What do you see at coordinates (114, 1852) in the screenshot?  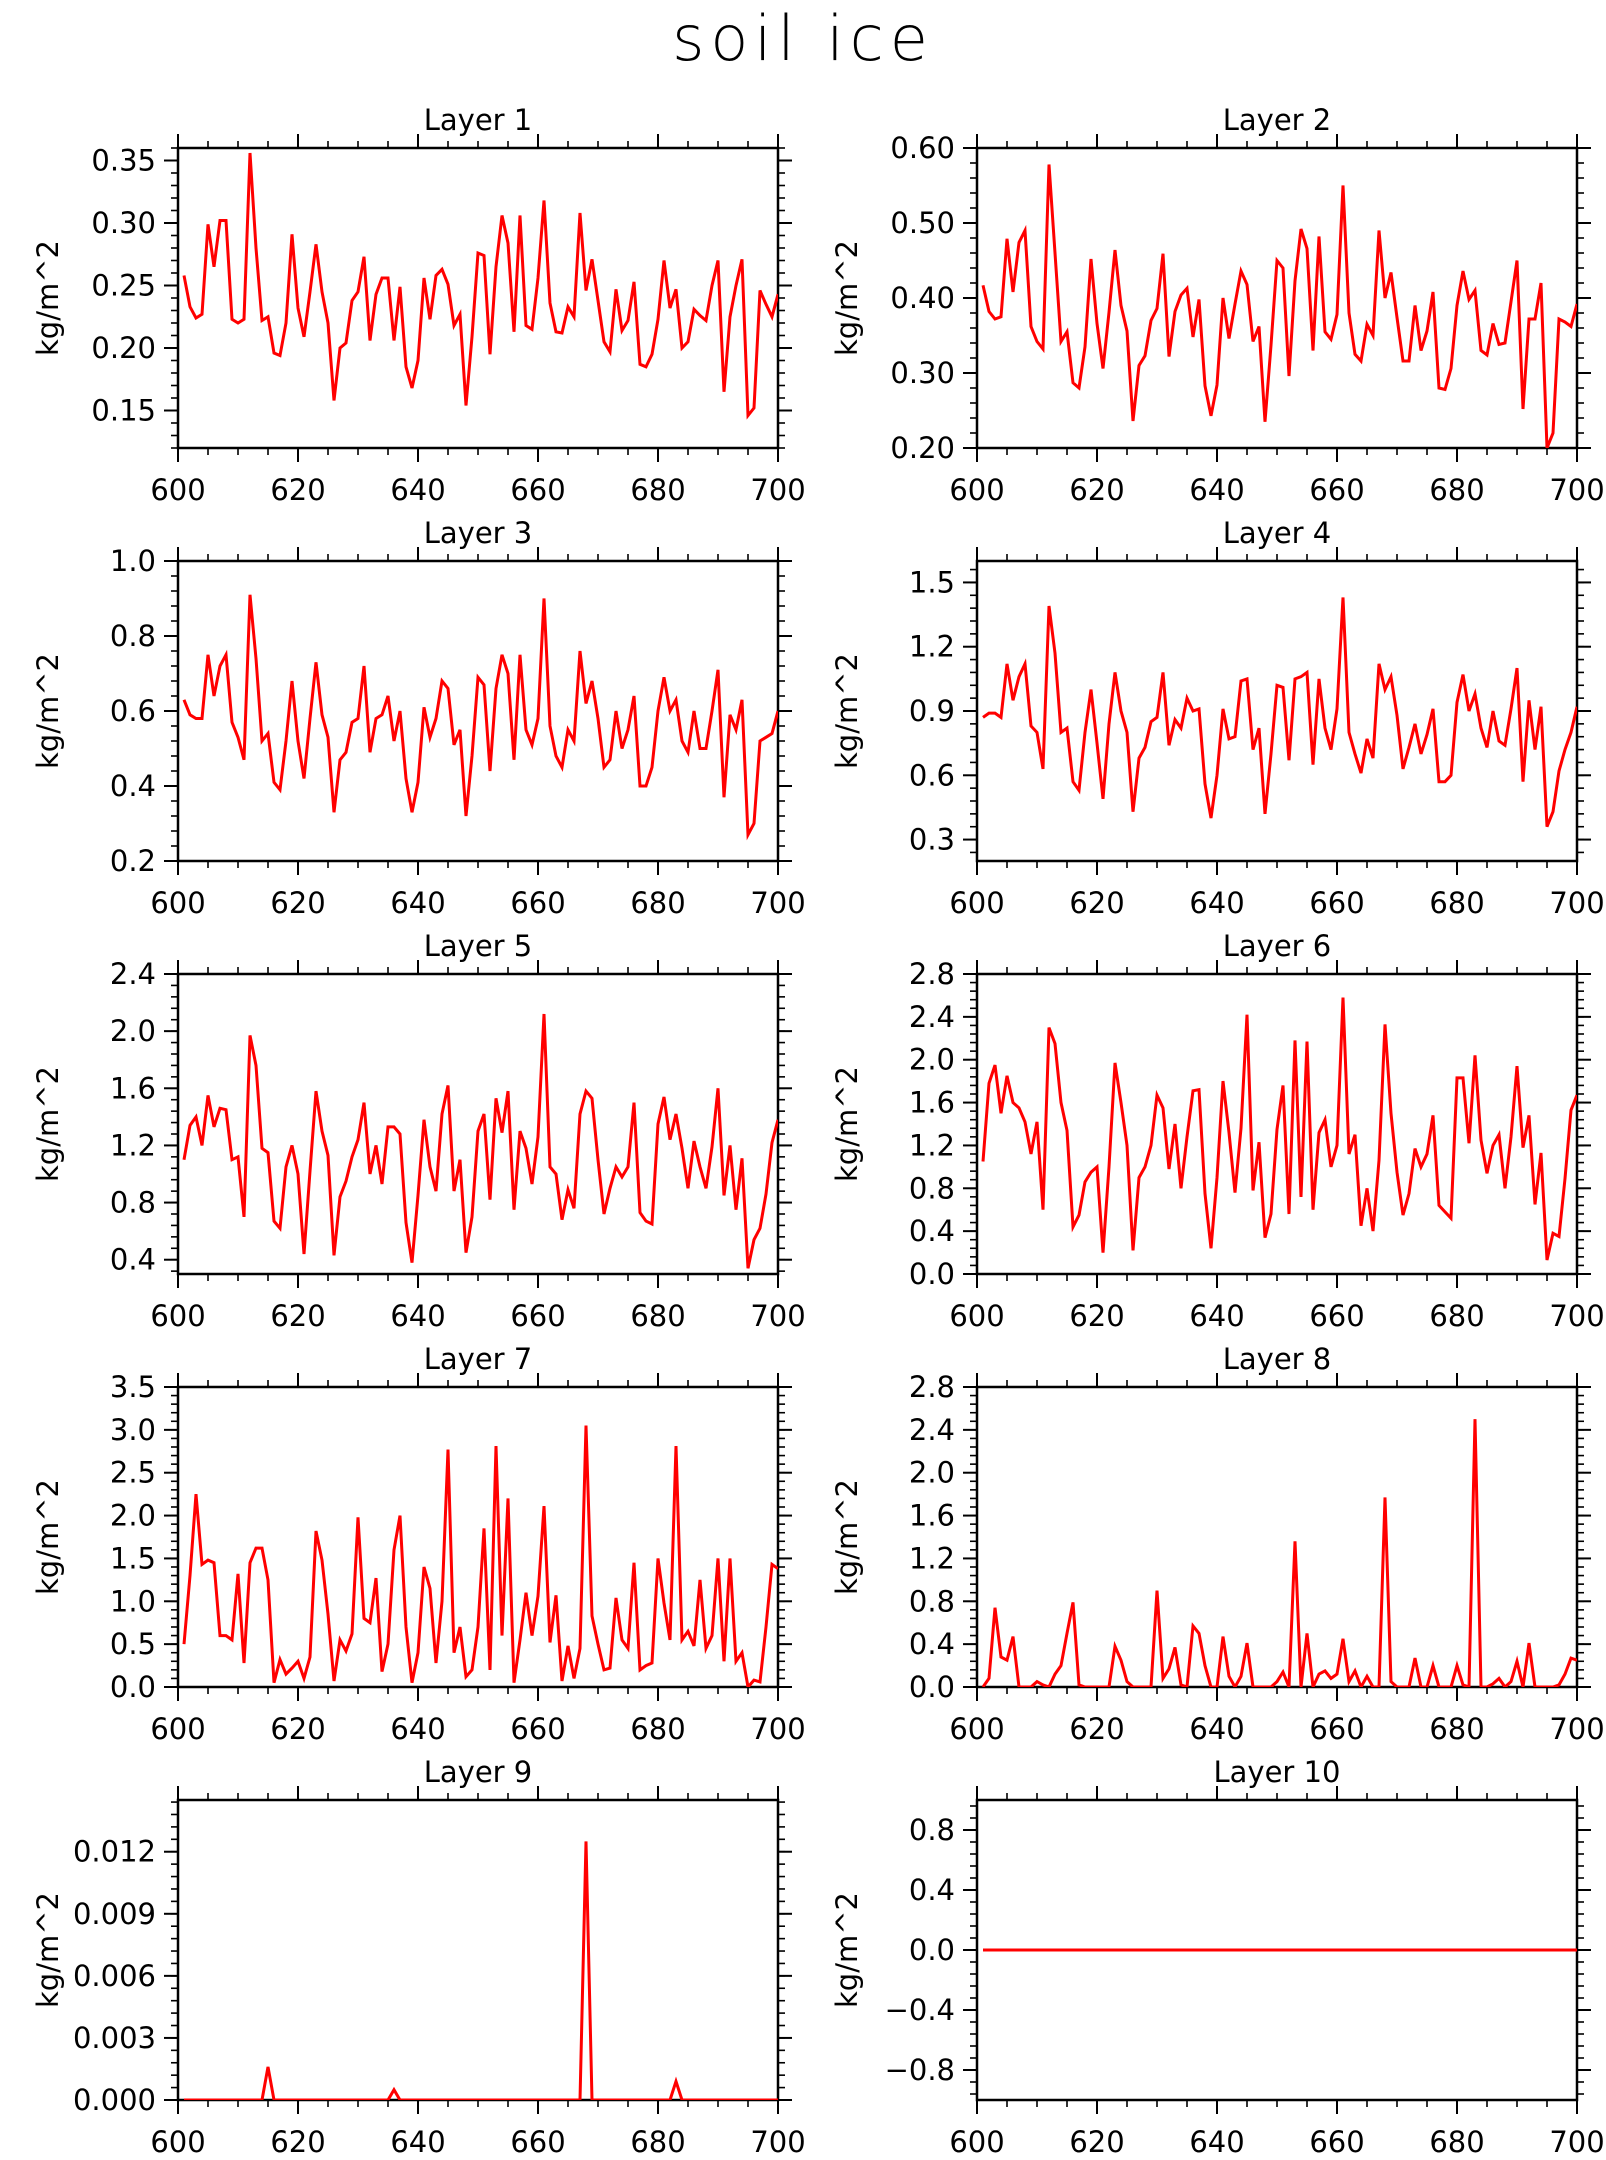 I see `y-tick-label: 0.012` at bounding box center [114, 1852].